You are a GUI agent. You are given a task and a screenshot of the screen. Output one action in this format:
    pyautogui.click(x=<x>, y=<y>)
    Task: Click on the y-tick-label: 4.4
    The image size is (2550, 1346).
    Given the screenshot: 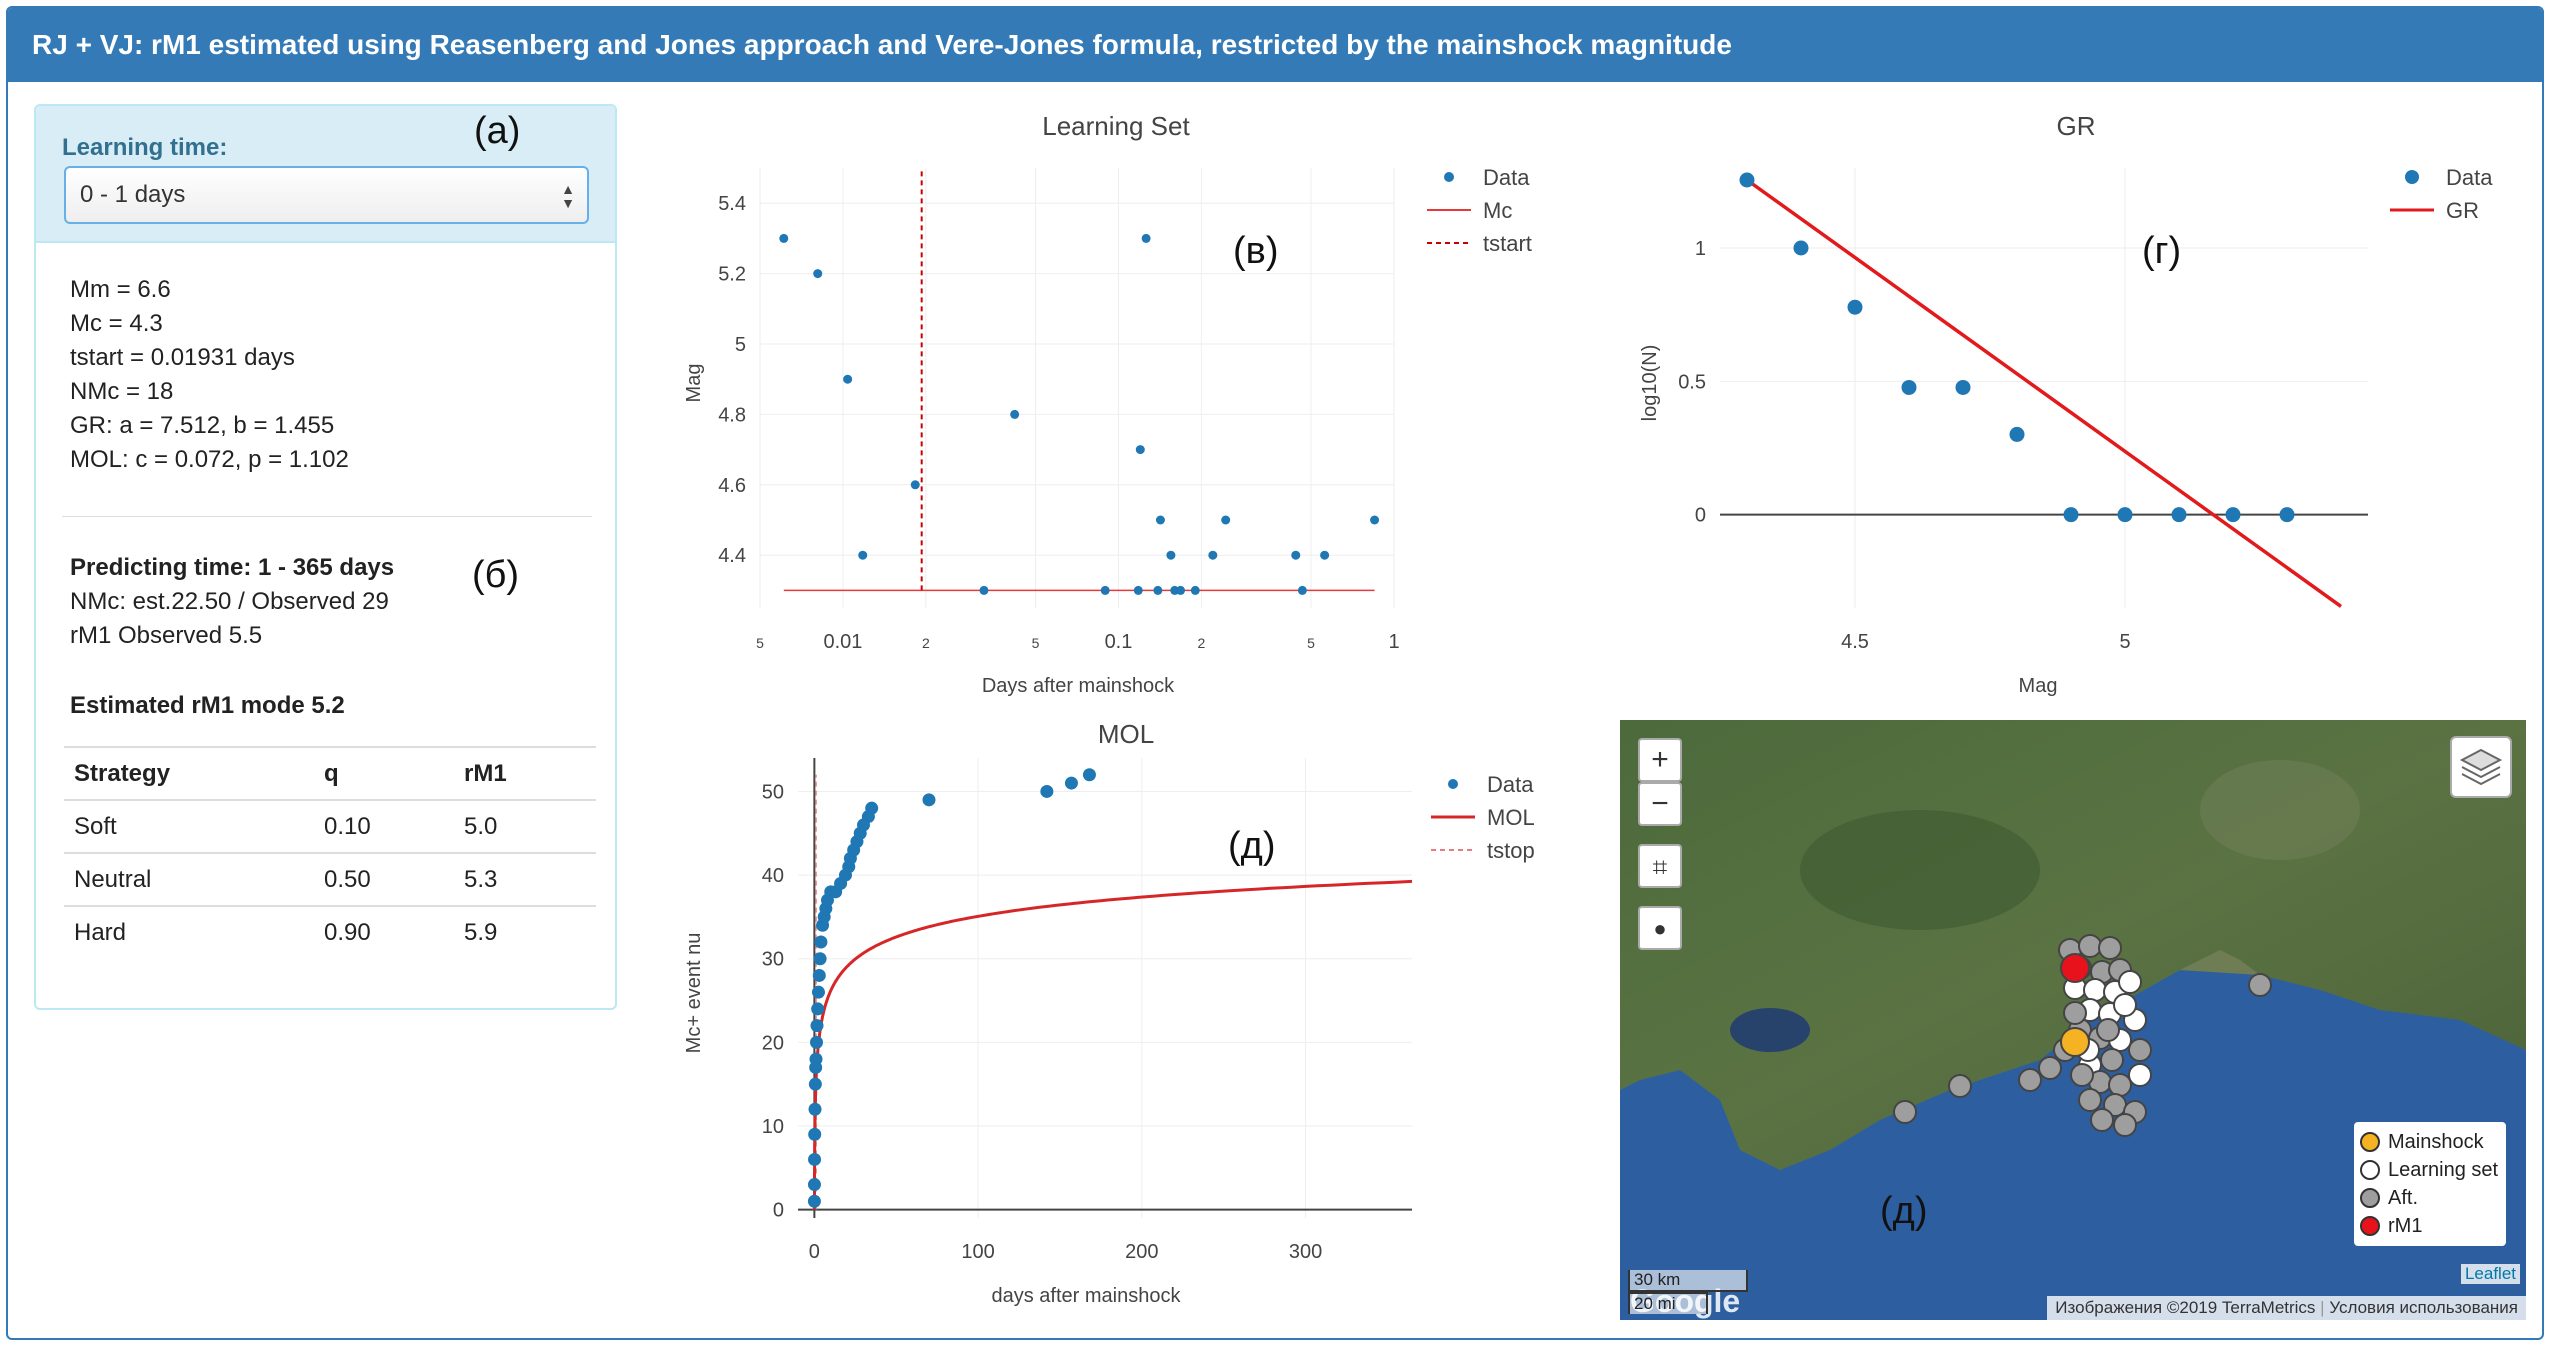 What is the action you would take?
    pyautogui.click(x=732, y=556)
    